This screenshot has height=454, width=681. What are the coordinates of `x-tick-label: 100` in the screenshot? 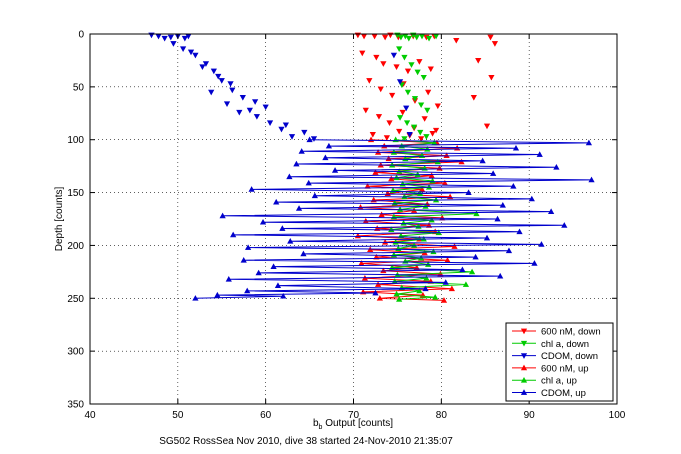 It's located at (617, 415).